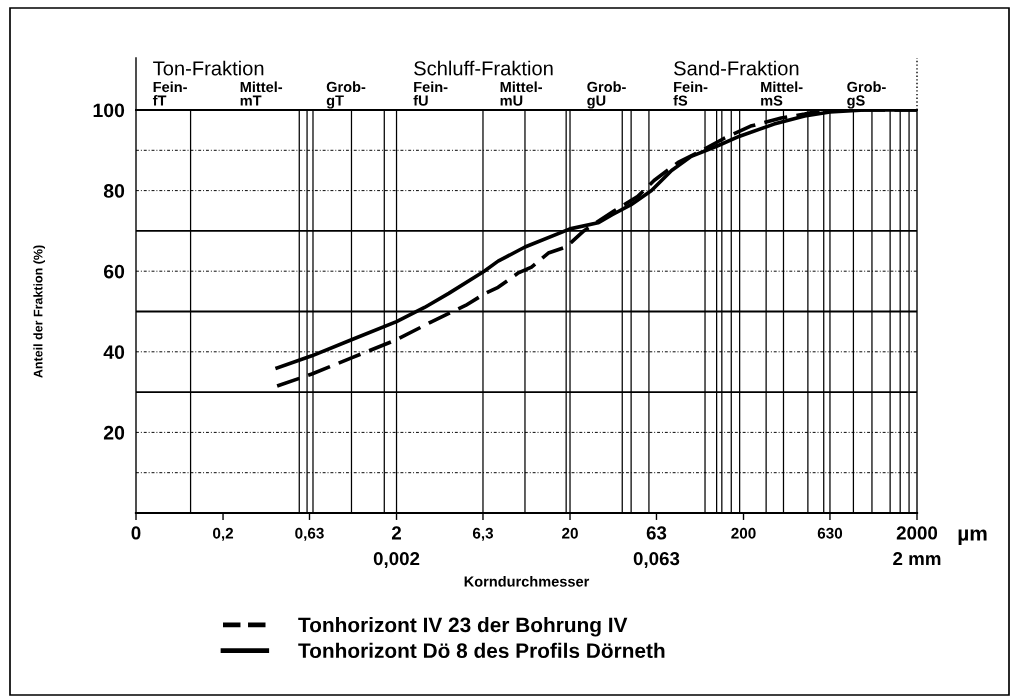 This screenshot has height=697, width=1015. What do you see at coordinates (483, 534) in the screenshot?
I see `x-tick-label: 6,3` at bounding box center [483, 534].